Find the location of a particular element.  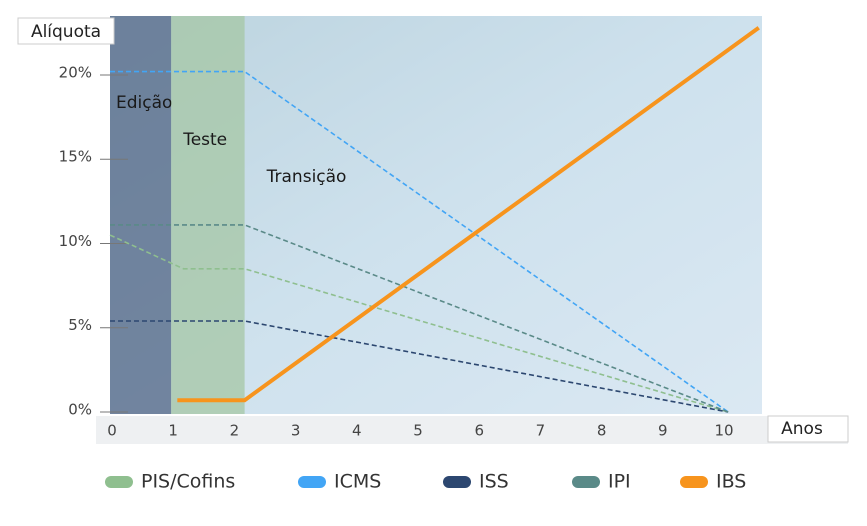

series-line is located at coordinates (419, 366).